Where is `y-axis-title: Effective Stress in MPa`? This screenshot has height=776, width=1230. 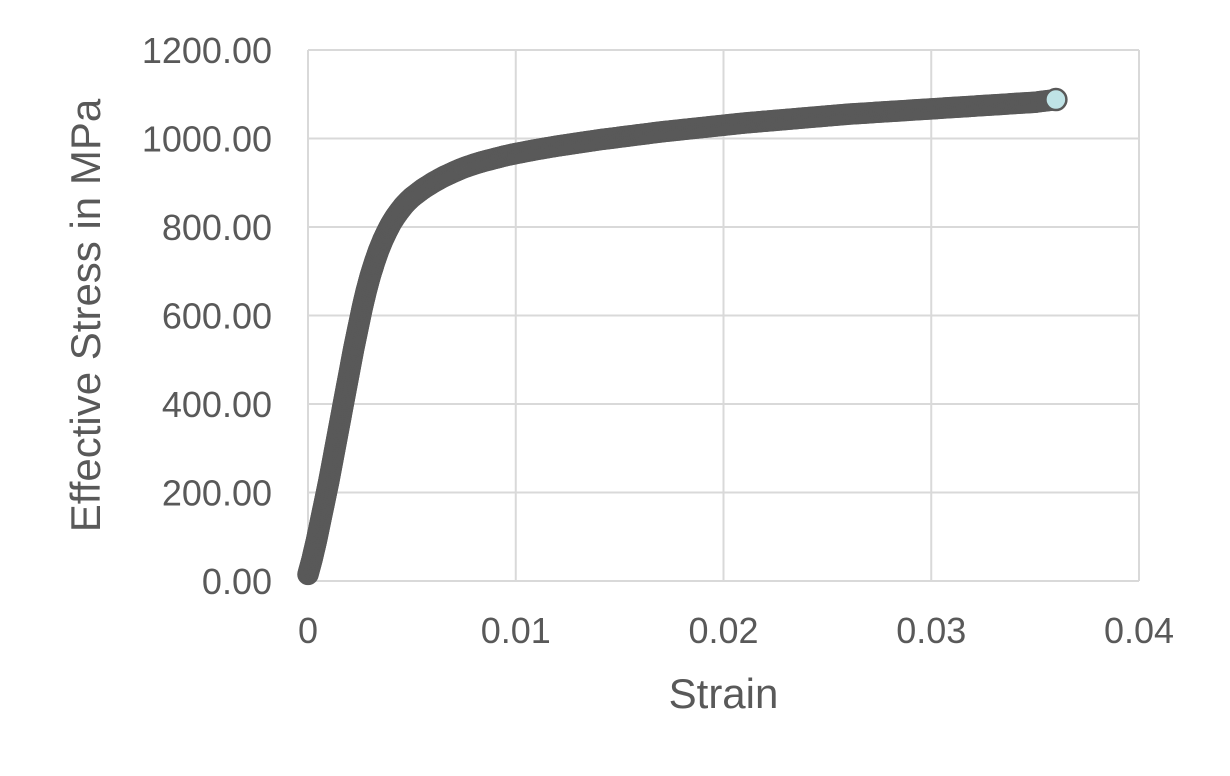
y-axis-title: Effective Stress in MPa is located at coordinates (85, 315).